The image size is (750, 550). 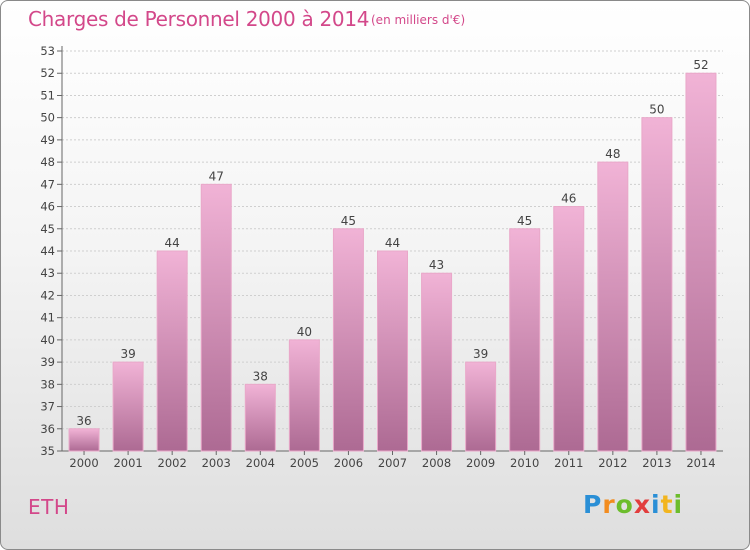 What do you see at coordinates (700, 65) in the screenshot?
I see `bar-value-label: 52` at bounding box center [700, 65].